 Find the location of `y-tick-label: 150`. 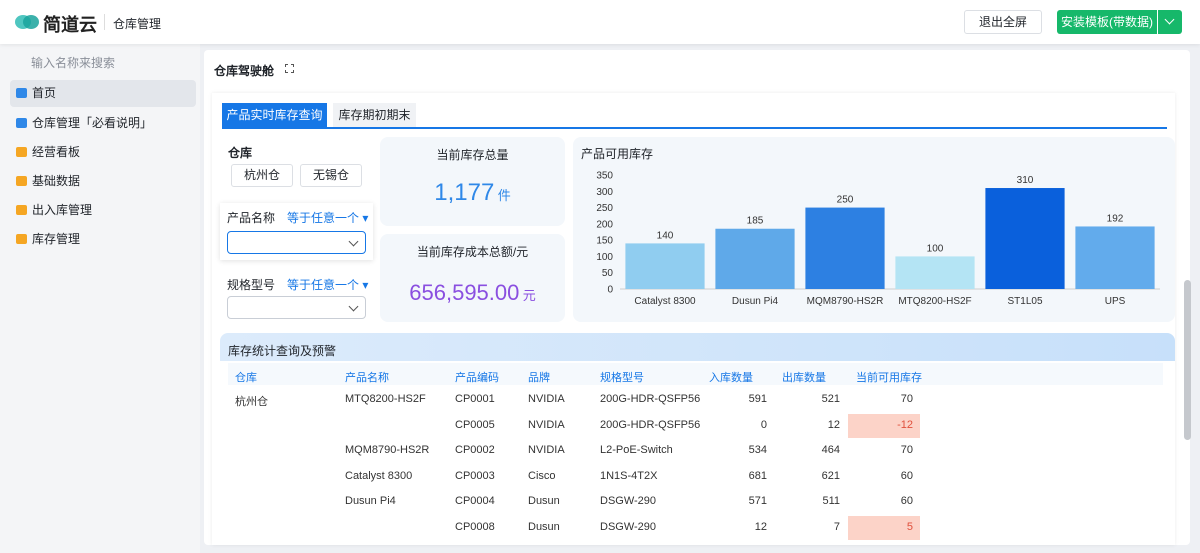

y-tick-label: 150 is located at coordinates (604, 241).